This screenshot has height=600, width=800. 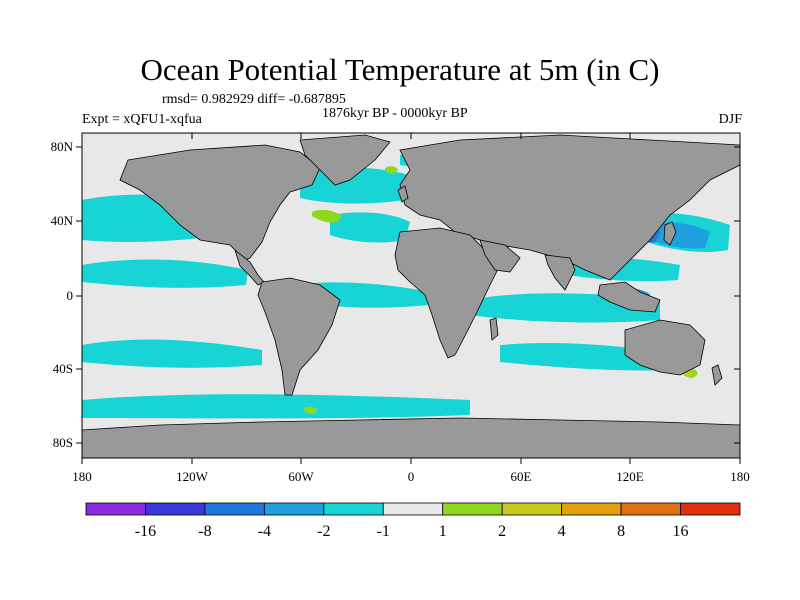 What do you see at coordinates (569, 207) in the screenshot?
I see `land-eurasia` at bounding box center [569, 207].